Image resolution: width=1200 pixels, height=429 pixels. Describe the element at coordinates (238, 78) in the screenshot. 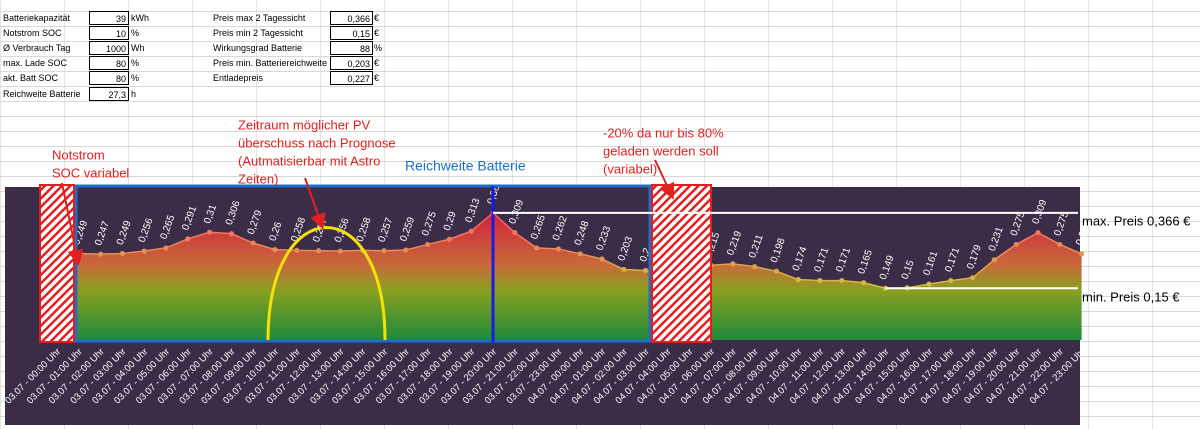

I see `param-label: Entladepreis` at that location.